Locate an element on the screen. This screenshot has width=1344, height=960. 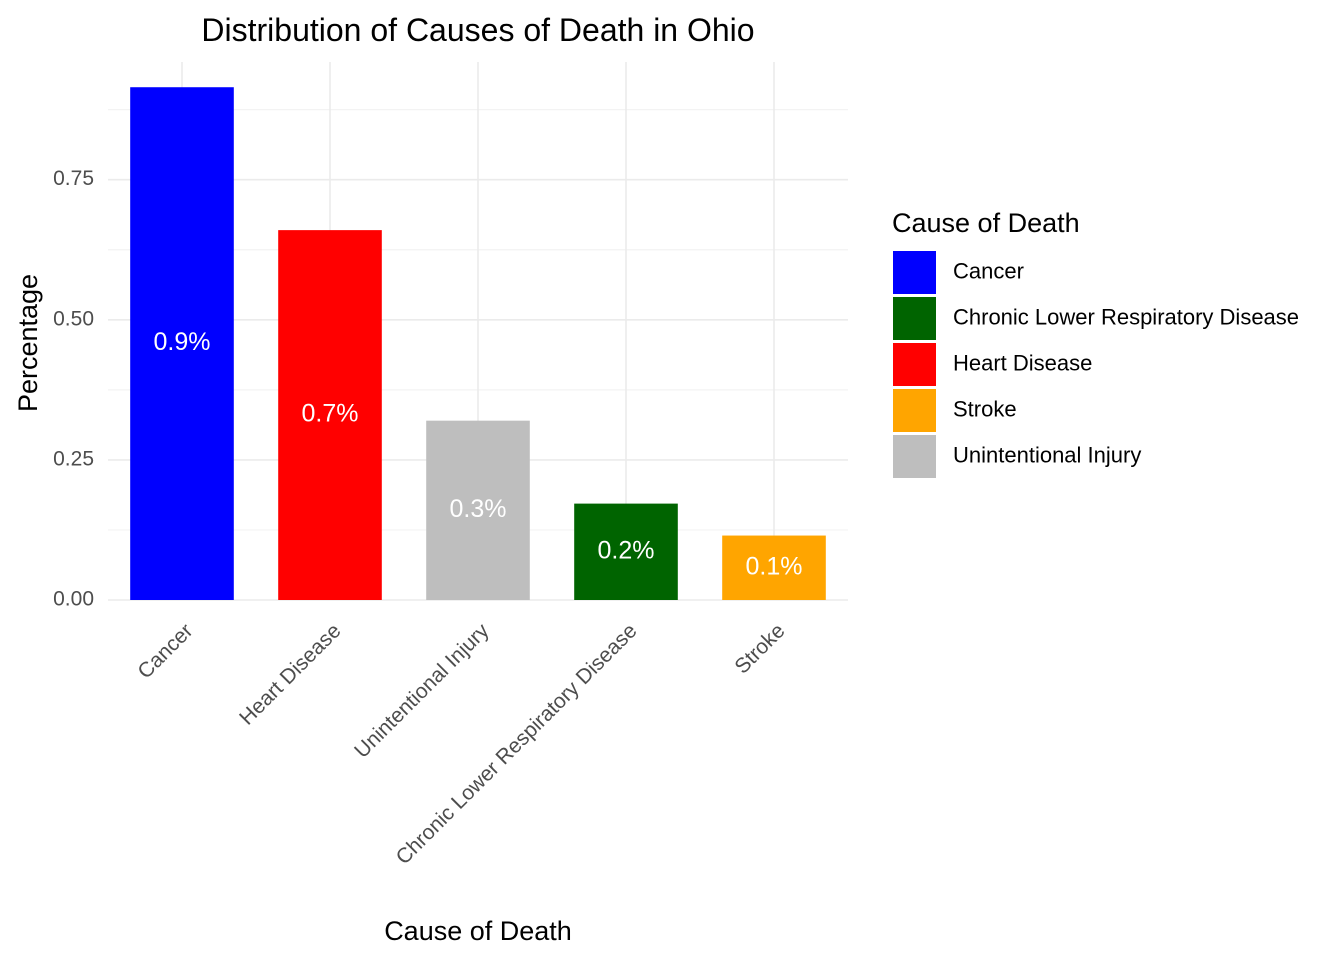
x-tick-label: Heart Disease is located at coordinates (290, 674).